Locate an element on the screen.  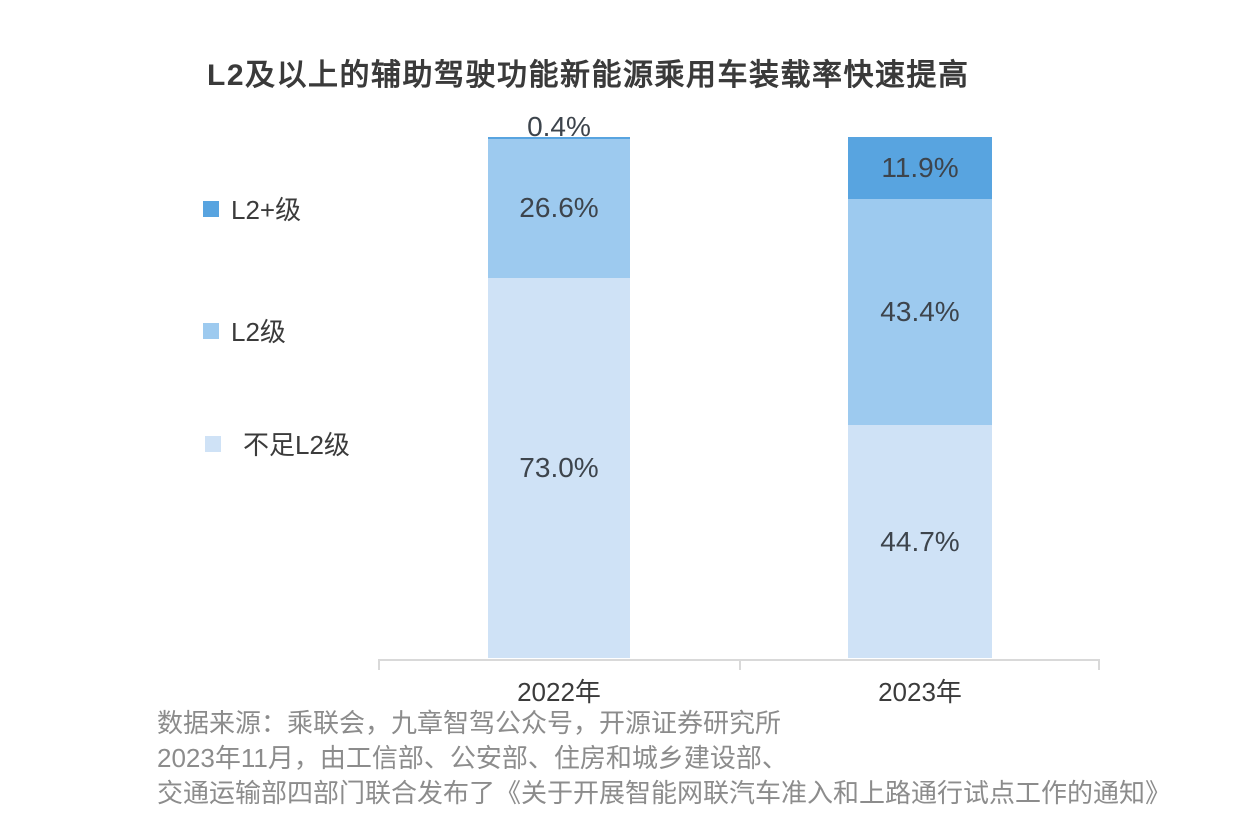
legend-label-below-l2: 不足L2级 is located at coordinates (296, 445).